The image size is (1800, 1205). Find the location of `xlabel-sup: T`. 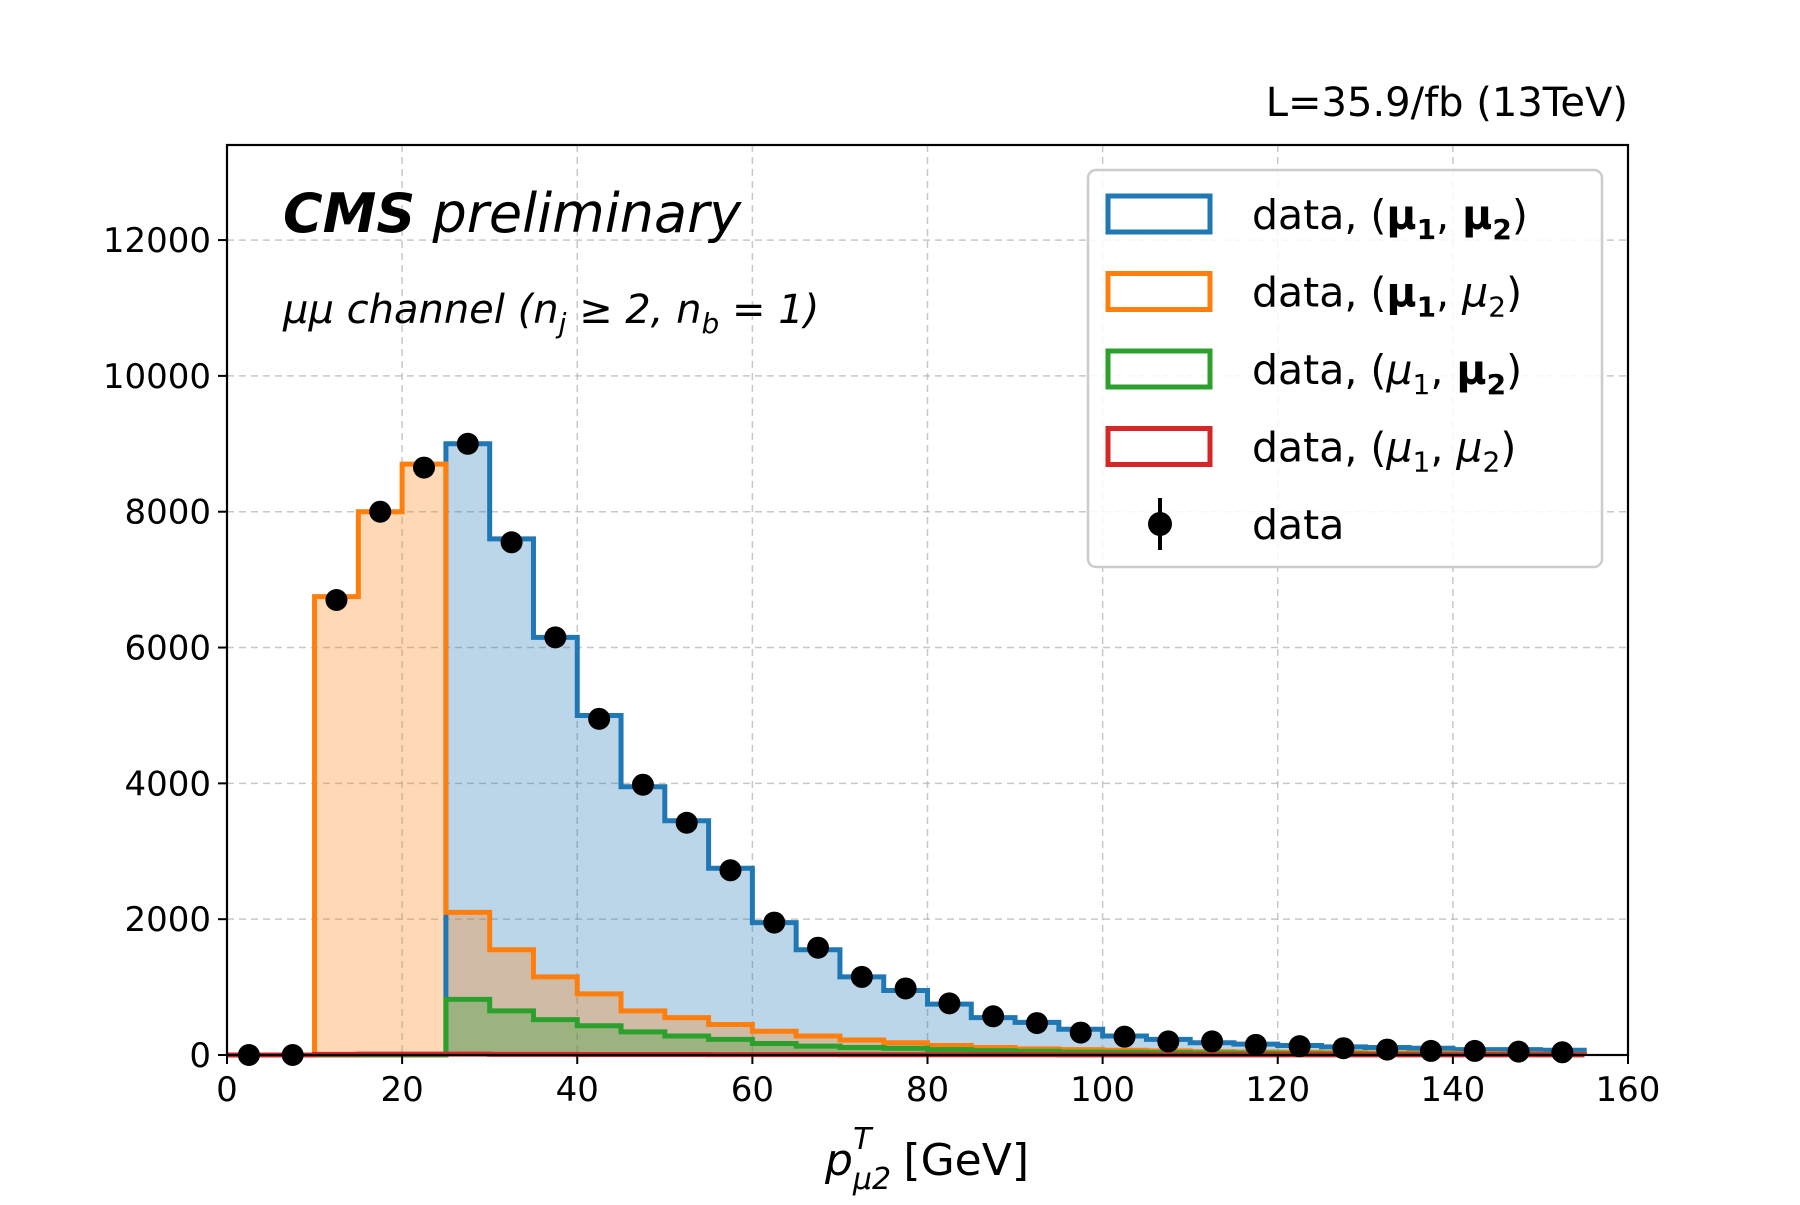

xlabel-sup: T is located at coordinates (863, 1139).